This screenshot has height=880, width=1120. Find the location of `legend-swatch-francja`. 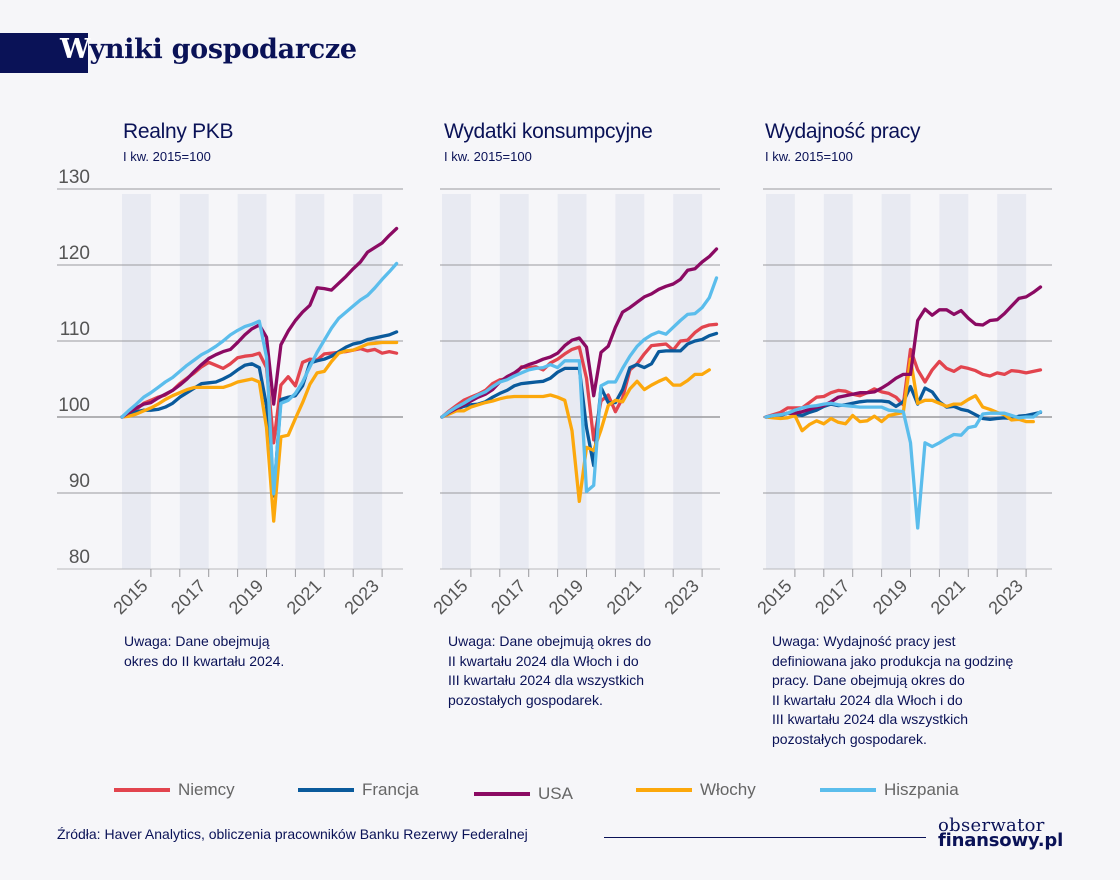

legend-swatch-francja is located at coordinates (326, 790).